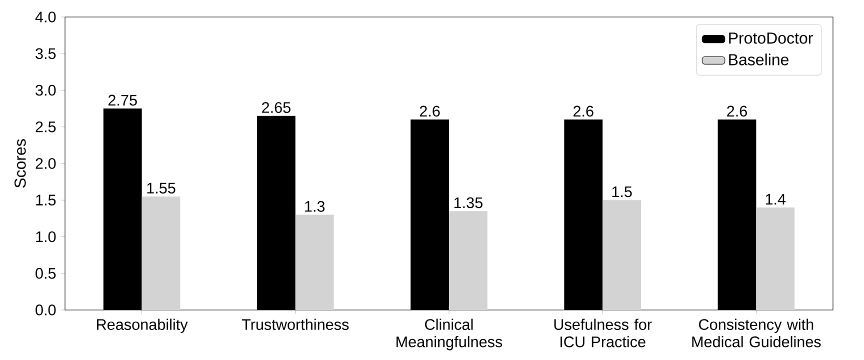 The image size is (864, 360). What do you see at coordinates (776, 199) in the screenshot?
I see `data-label: 1.4` at bounding box center [776, 199].